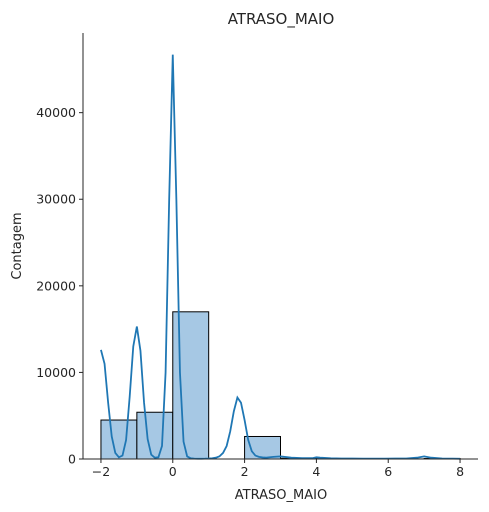  Describe the element at coordinates (278, 469) in the screenshot. I see `x-axis-ticks: −2 0 2 4 6 8` at that location.